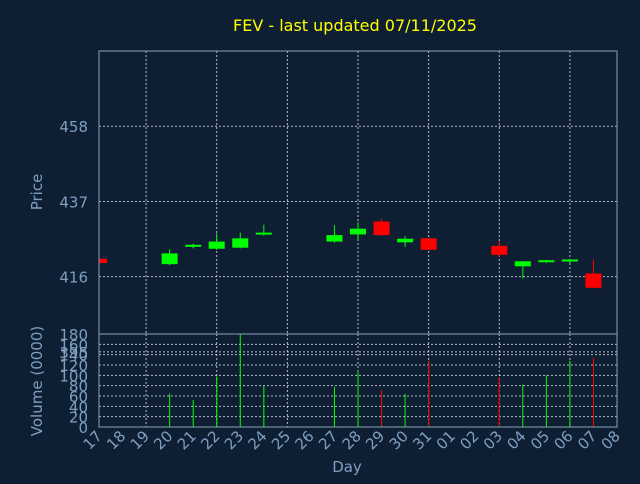 The height and width of the screenshot is (484, 640). Describe the element at coordinates (347, 467) in the screenshot. I see `x-axis-label: Day` at that location.